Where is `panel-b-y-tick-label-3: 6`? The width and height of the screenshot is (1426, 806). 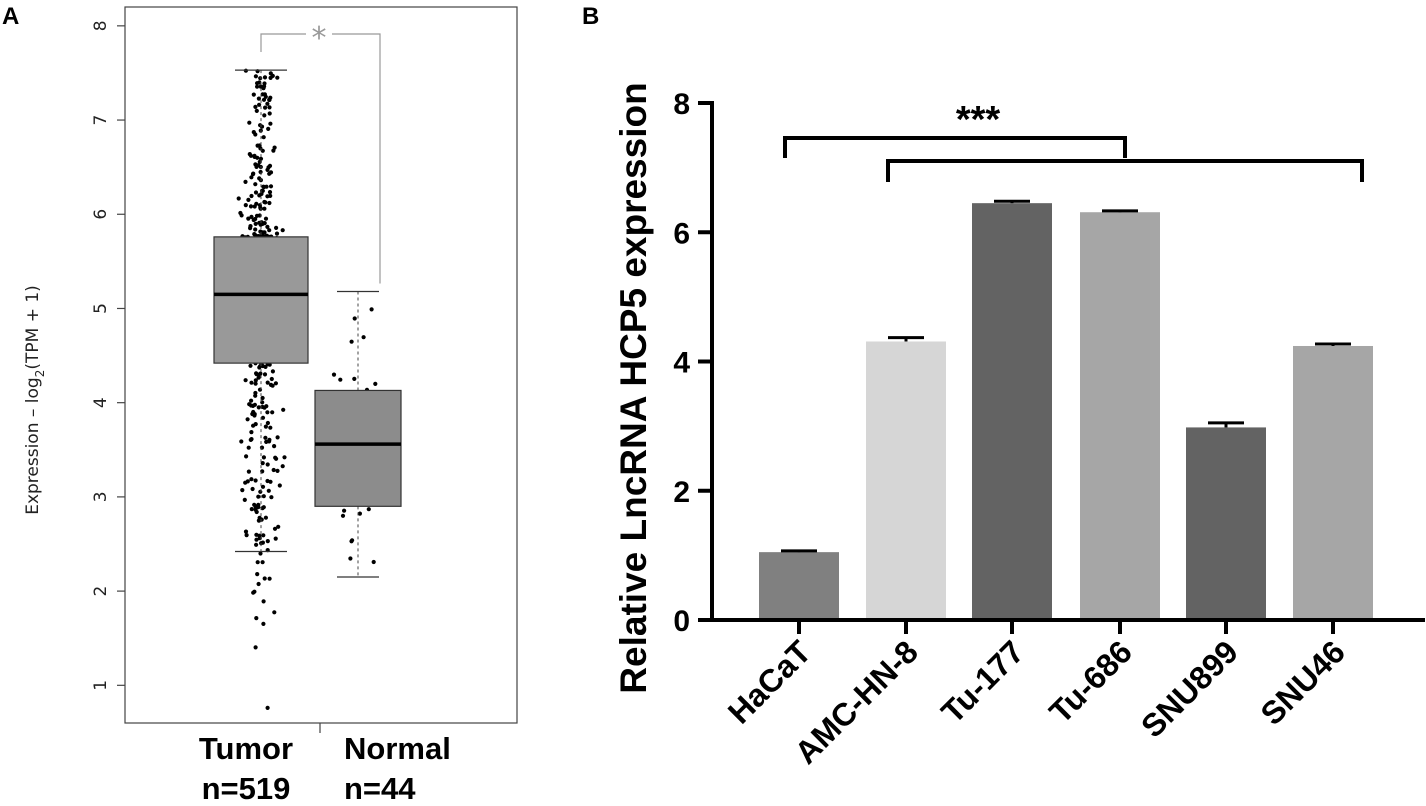
panel-b-y-tick-label-3: 6 is located at coordinates (681, 233).